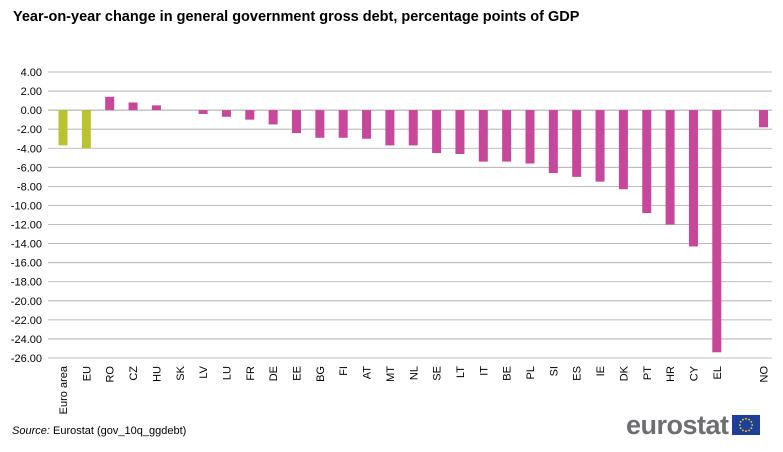 Image resolution: width=783 pixels, height=452 pixels. Describe the element at coordinates (413, 128) in the screenshot. I see `bar-nl` at that location.